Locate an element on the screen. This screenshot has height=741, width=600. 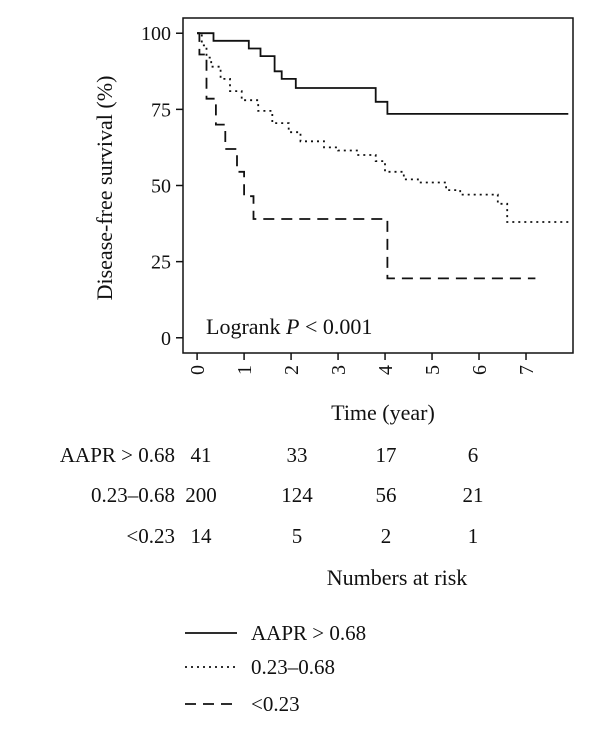
x-tick-label: 5 is located at coordinates (433, 370).